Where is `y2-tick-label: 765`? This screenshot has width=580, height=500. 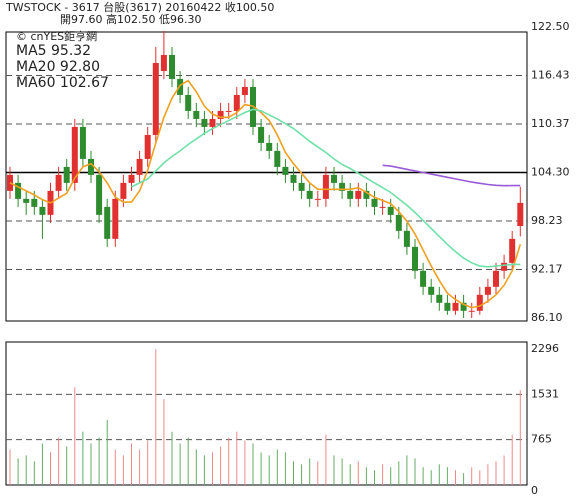
y2-tick-label: 765 is located at coordinates (541, 439).